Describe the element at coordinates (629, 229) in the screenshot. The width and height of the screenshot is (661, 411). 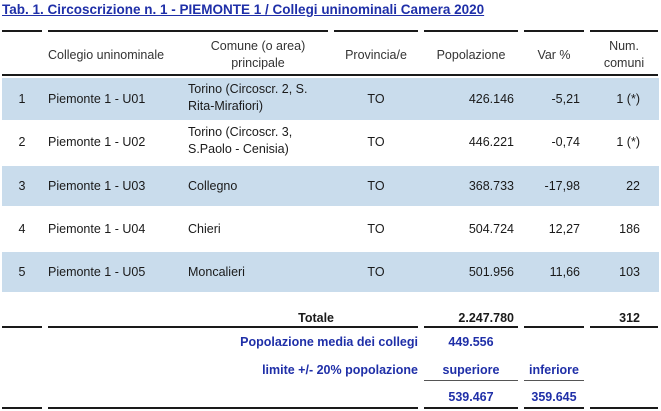
I see `row-num-comuni: 186` at that location.